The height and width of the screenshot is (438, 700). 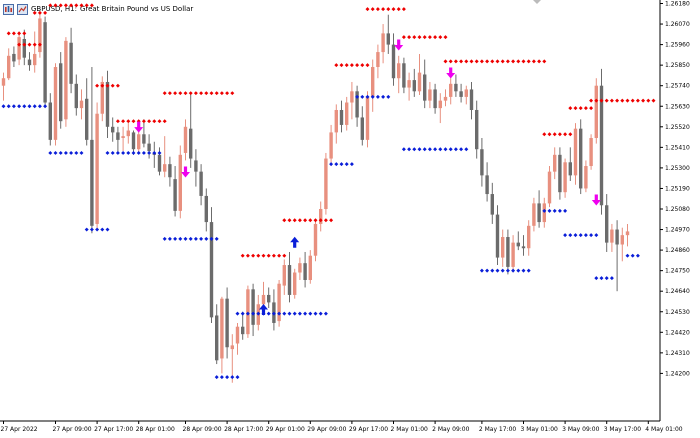 What do you see at coordinates (677, 291) in the screenshot?
I see `price-tick-label: 1.24640` at bounding box center [677, 291].